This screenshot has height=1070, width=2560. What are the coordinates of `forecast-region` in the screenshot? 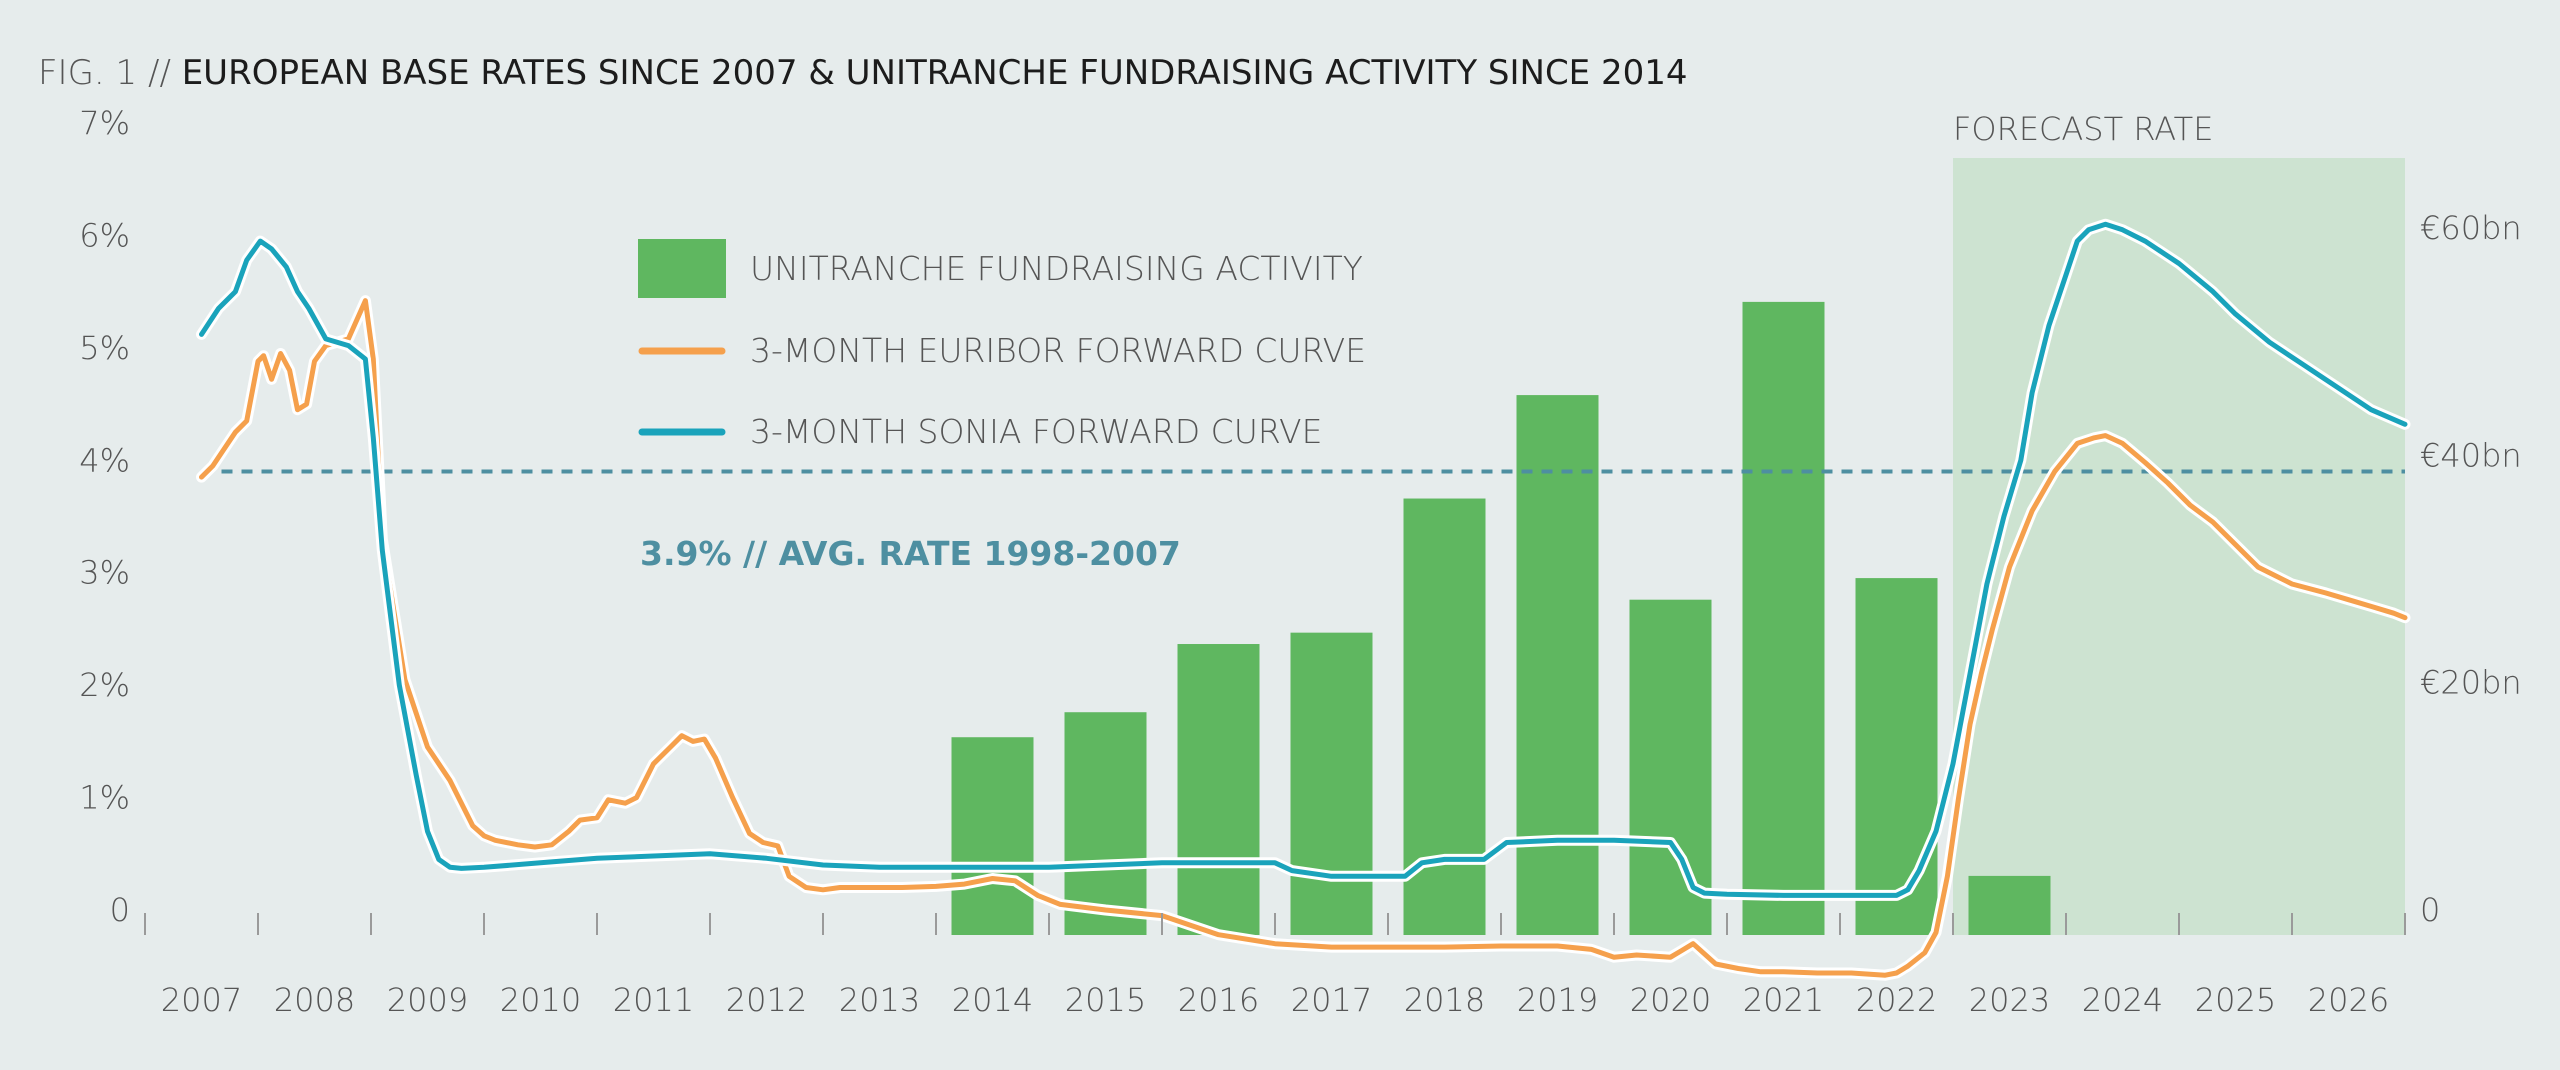 It's located at (2179, 546).